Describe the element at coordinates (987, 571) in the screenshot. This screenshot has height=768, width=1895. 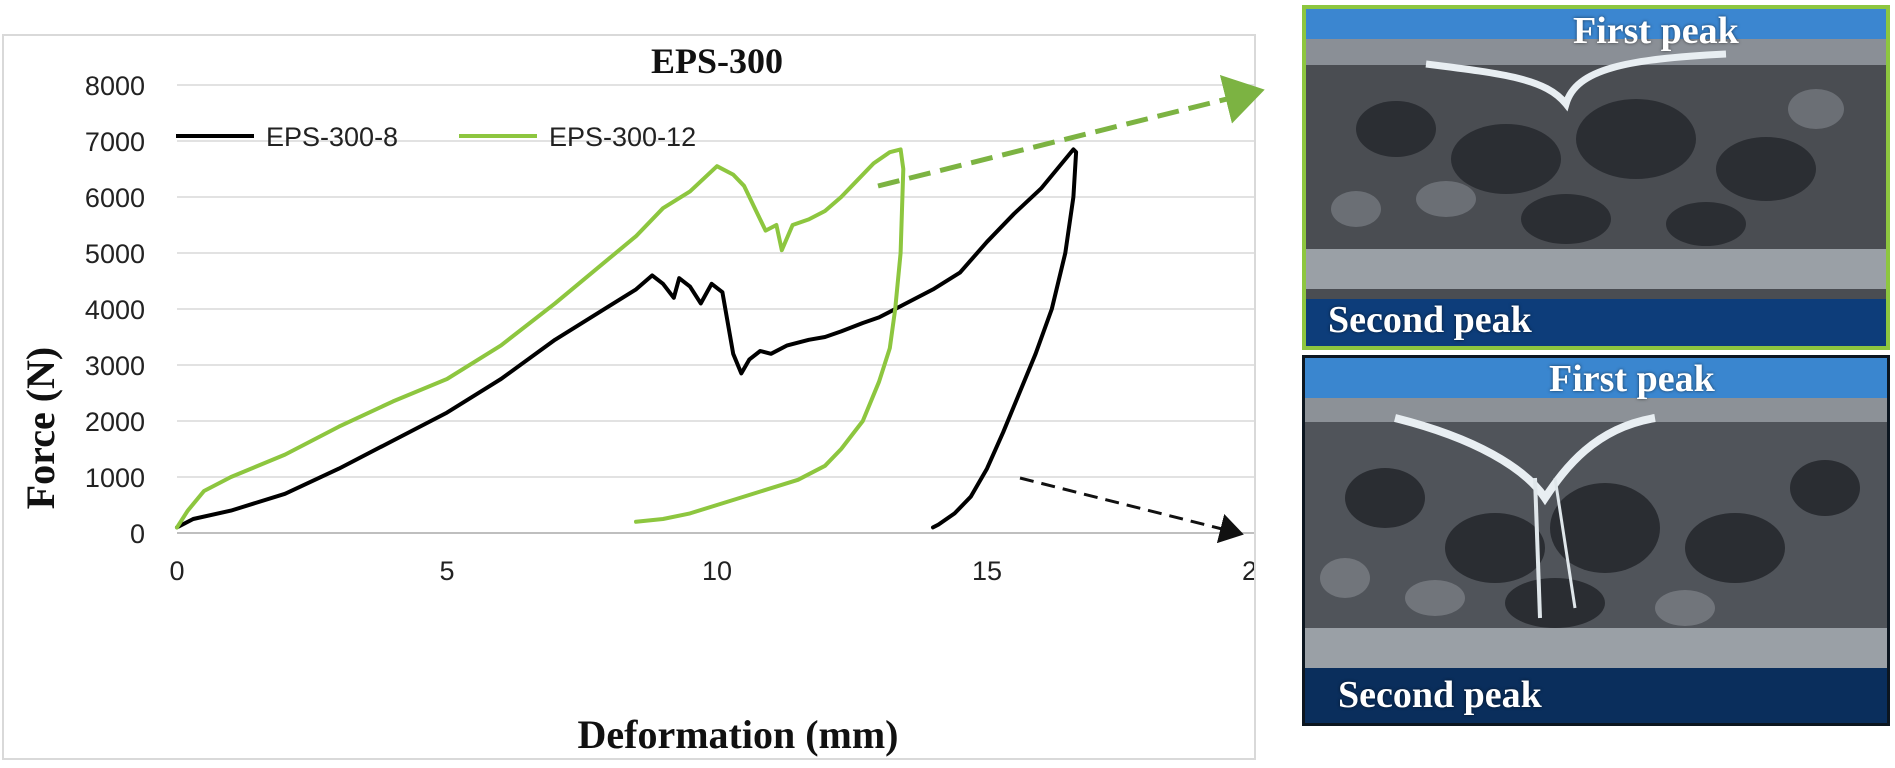
I see `x-tick-label: 15` at that location.